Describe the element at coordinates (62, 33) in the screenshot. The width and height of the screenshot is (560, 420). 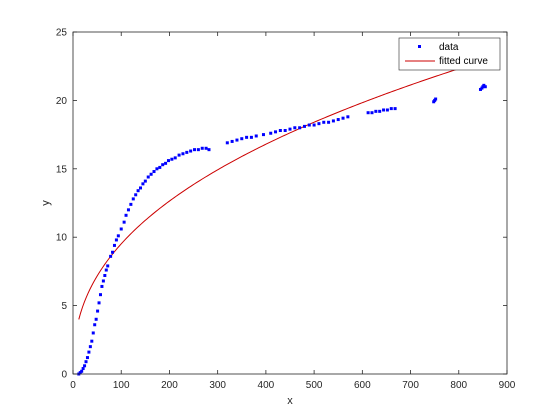
I see `y-tick-label: 25` at that location.